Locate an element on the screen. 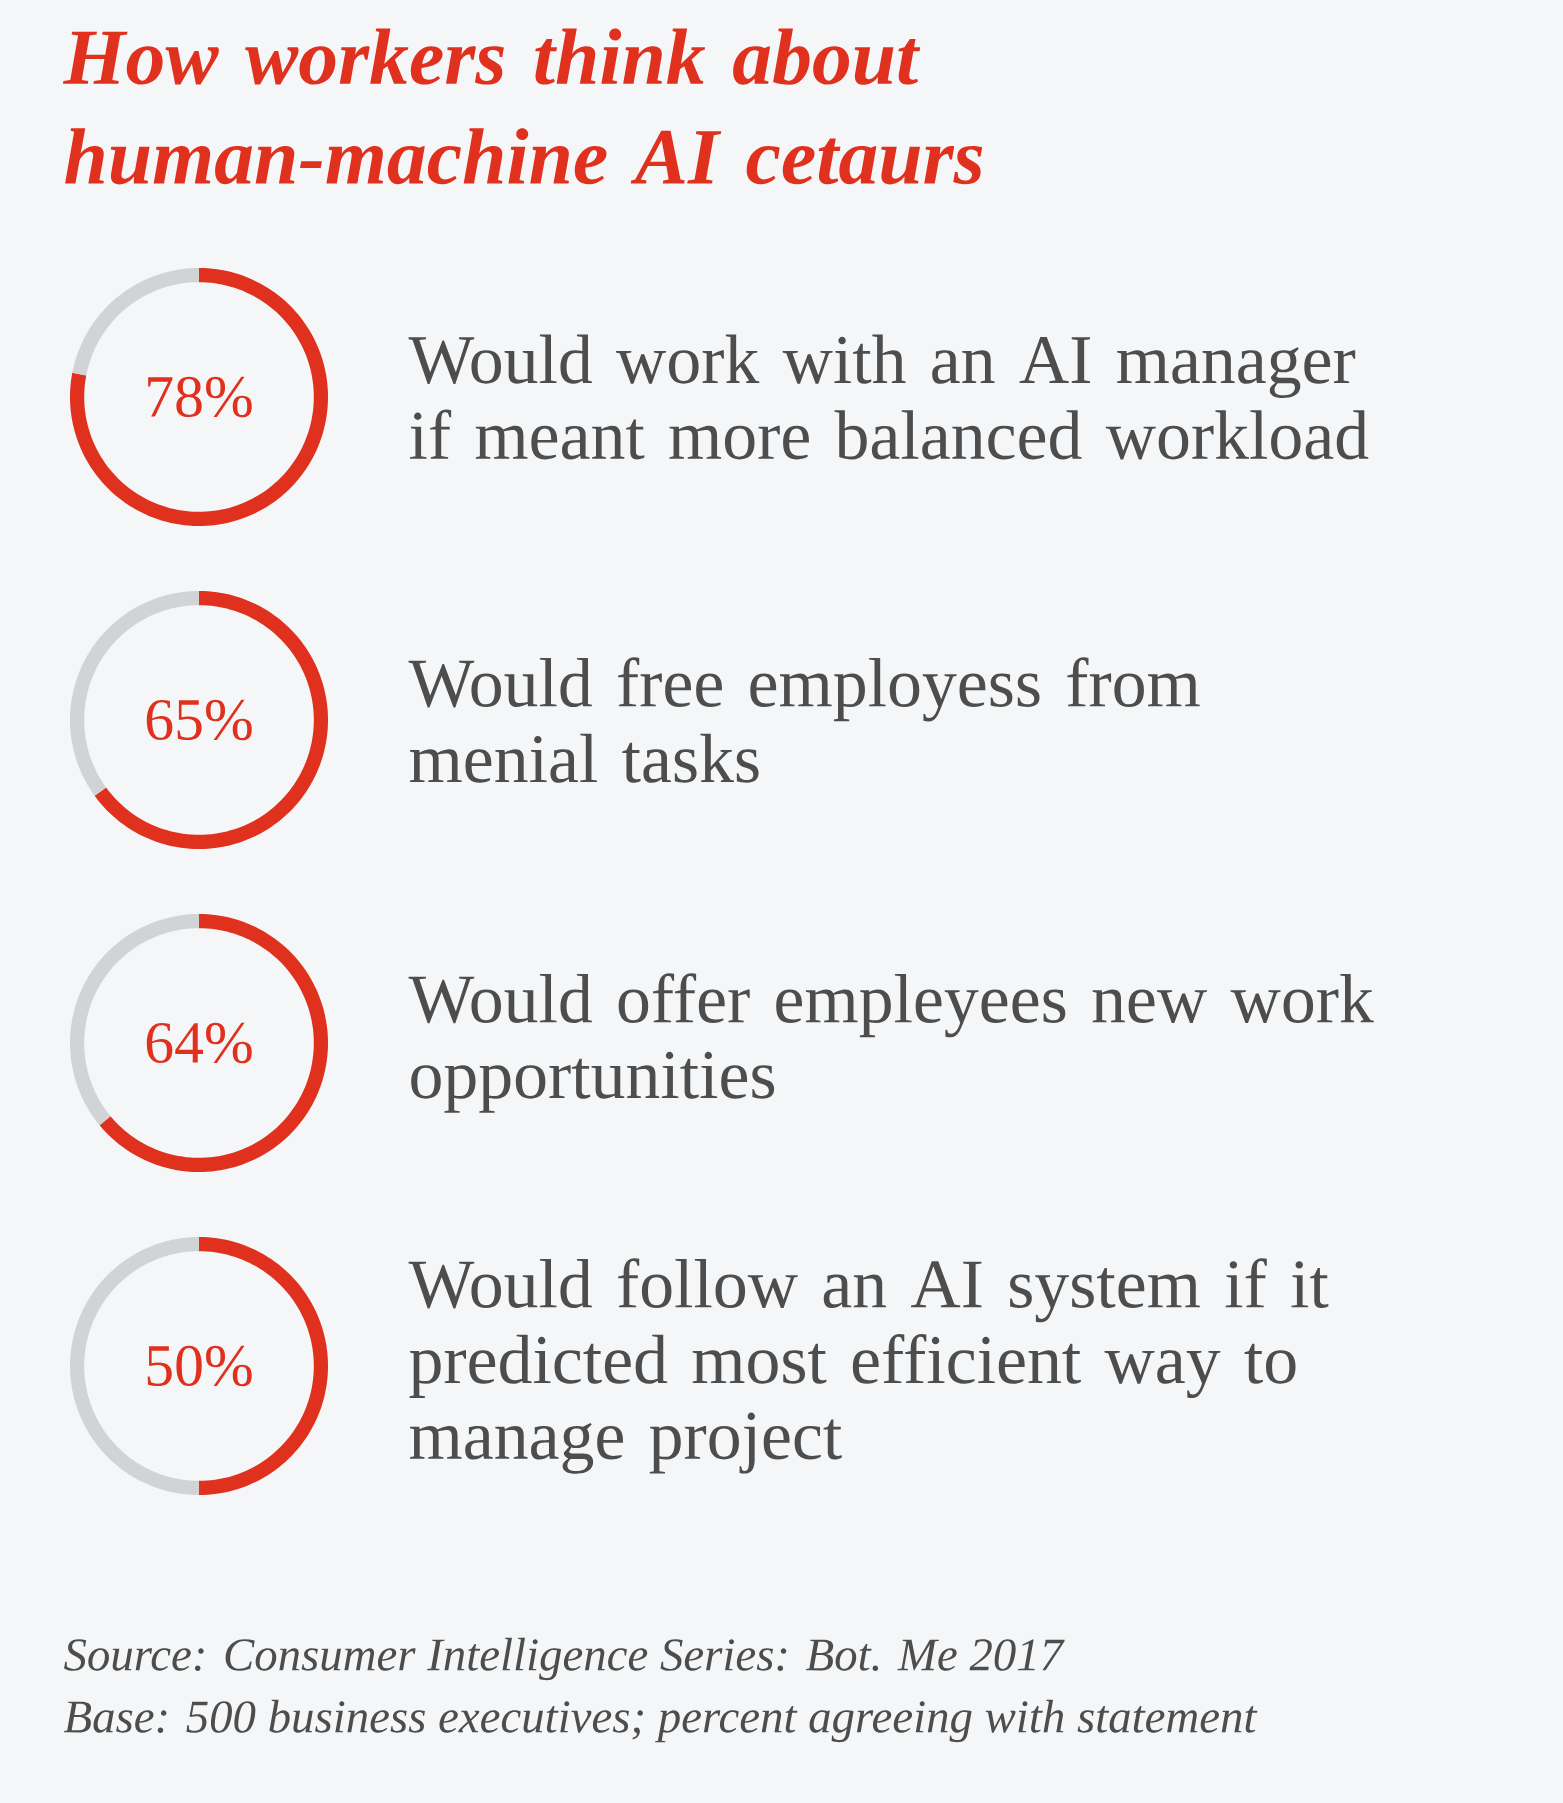 The width and height of the screenshot is (1563, 1803). text: 50% is located at coordinates (199, 1366).